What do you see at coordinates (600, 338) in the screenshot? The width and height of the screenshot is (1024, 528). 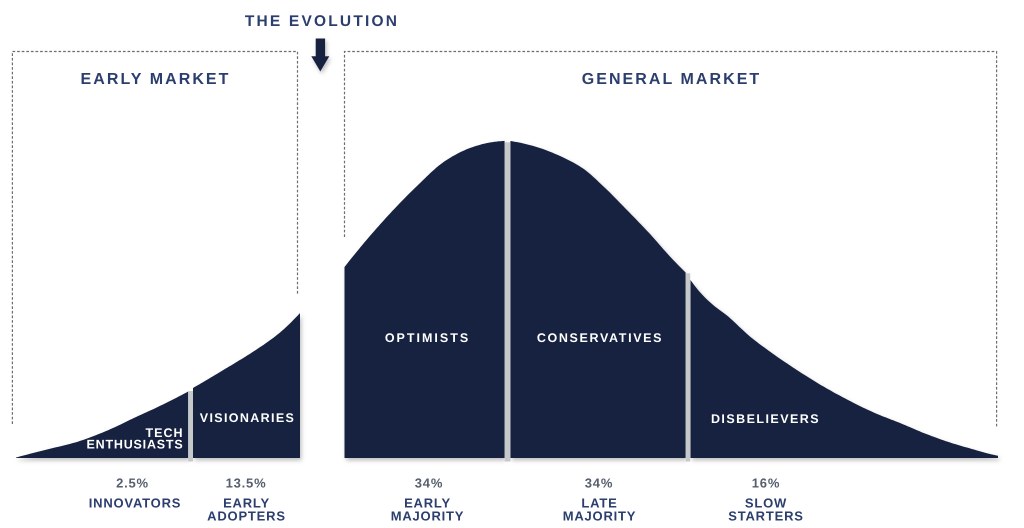 I see `svg-text: CONSERVATIVES` at bounding box center [600, 338].